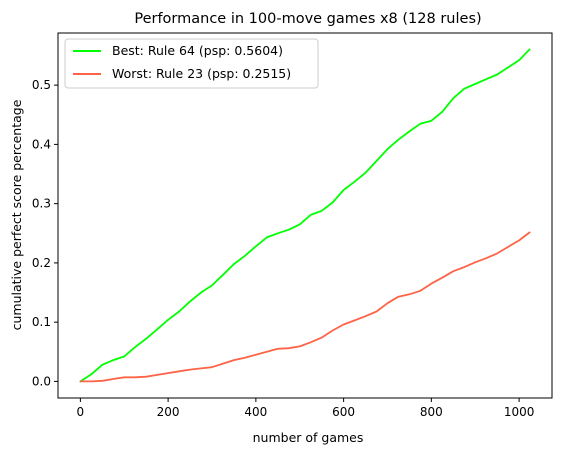 This screenshot has height=455, width=567. I want to click on y-tick-label: 0.5, so click(41, 85).